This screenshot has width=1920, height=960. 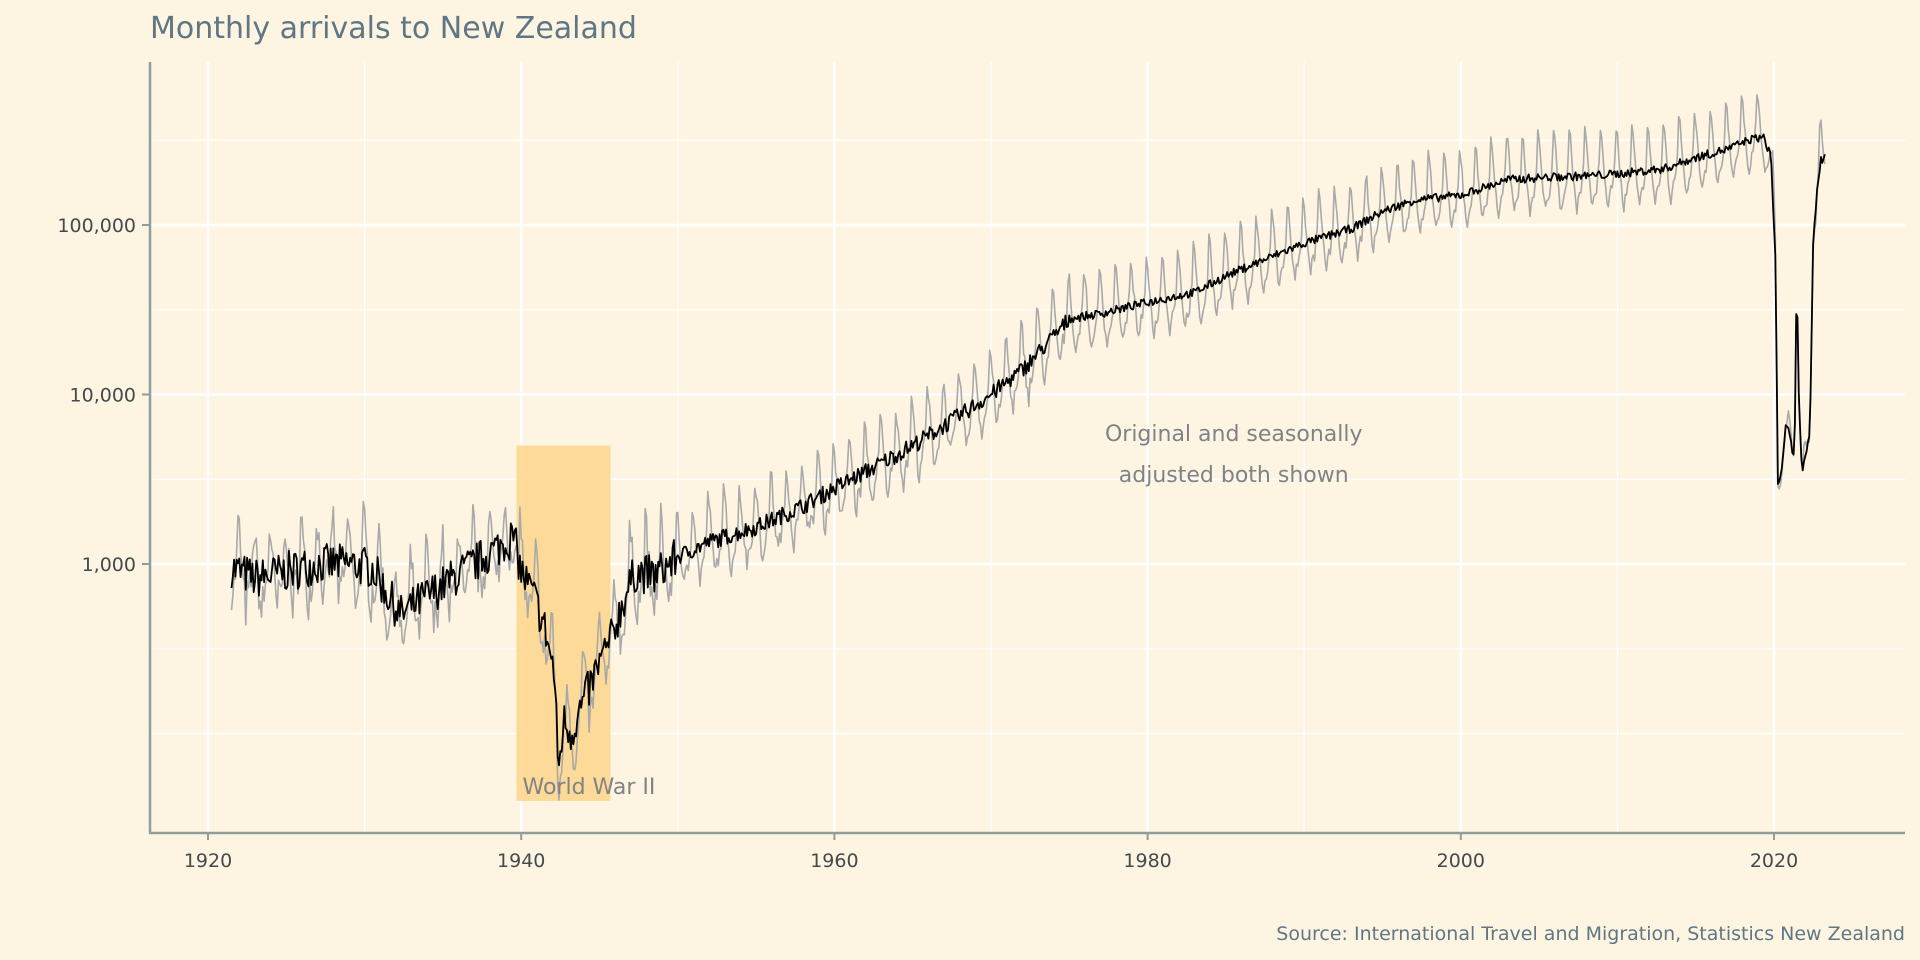 What do you see at coordinates (834, 861) in the screenshot?
I see `x-tick-label: 1960` at bounding box center [834, 861].